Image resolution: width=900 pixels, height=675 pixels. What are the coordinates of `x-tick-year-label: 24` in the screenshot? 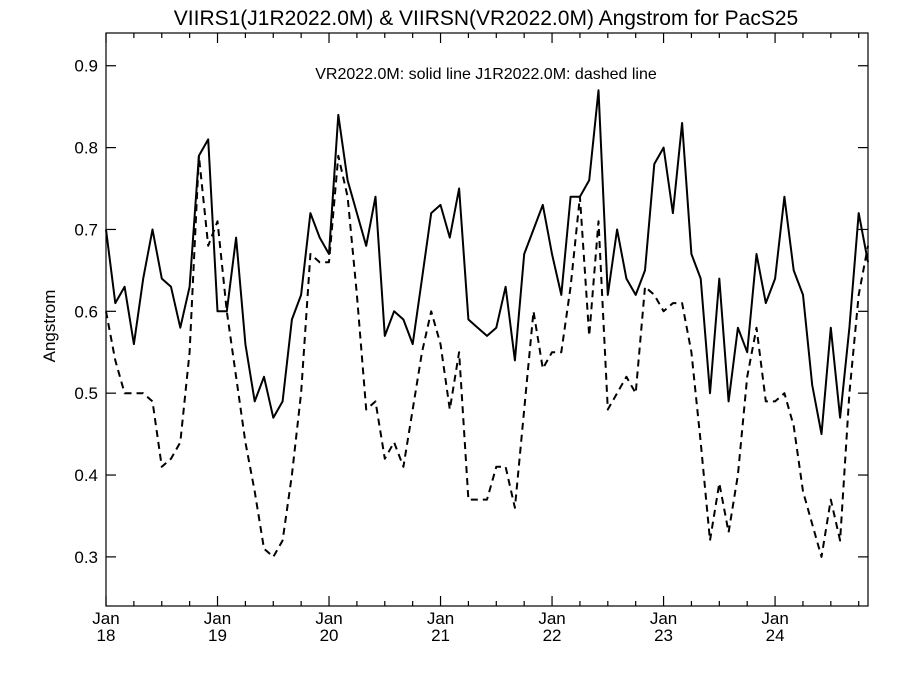 It's located at (775, 635).